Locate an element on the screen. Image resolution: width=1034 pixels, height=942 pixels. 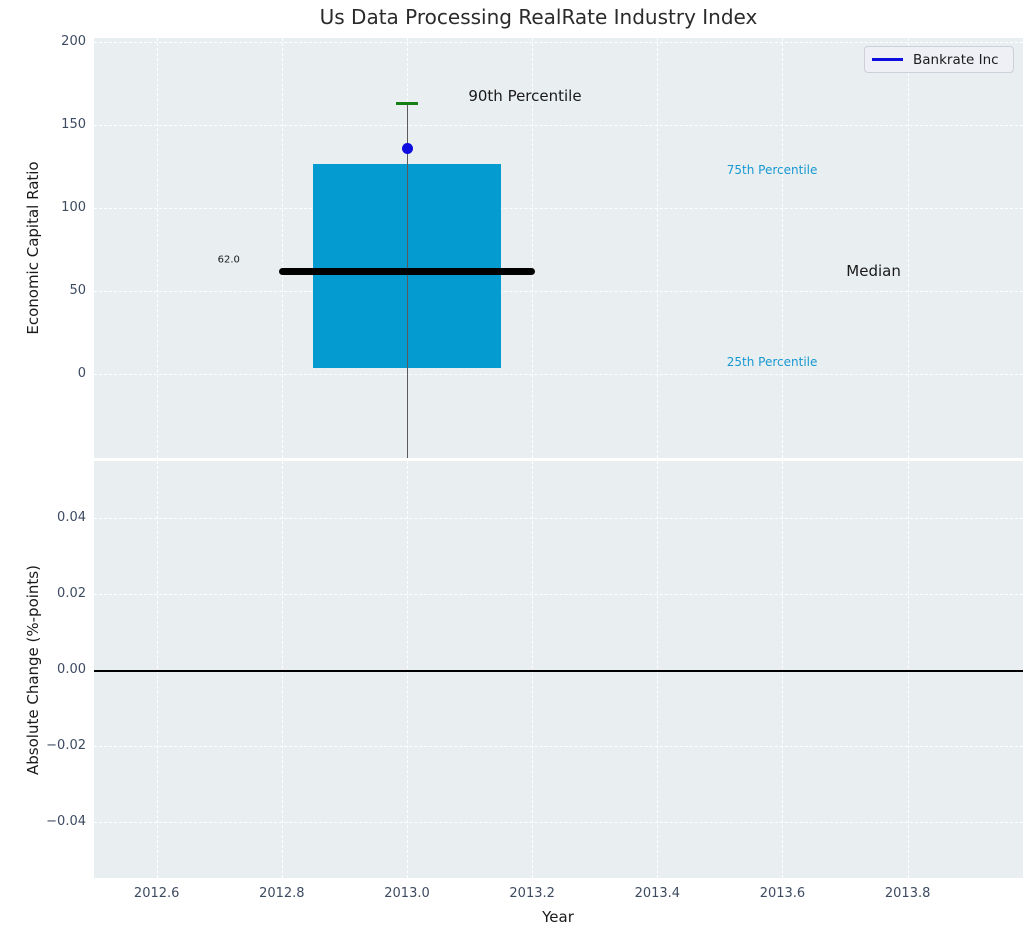
annotation-90th-percentile: 90th Percentile is located at coordinates (525, 95).